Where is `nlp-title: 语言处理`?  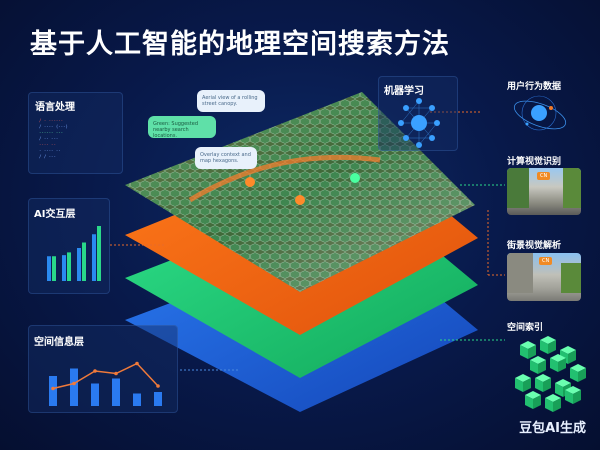 nlp-title: 语言处理 is located at coordinates (55, 107).